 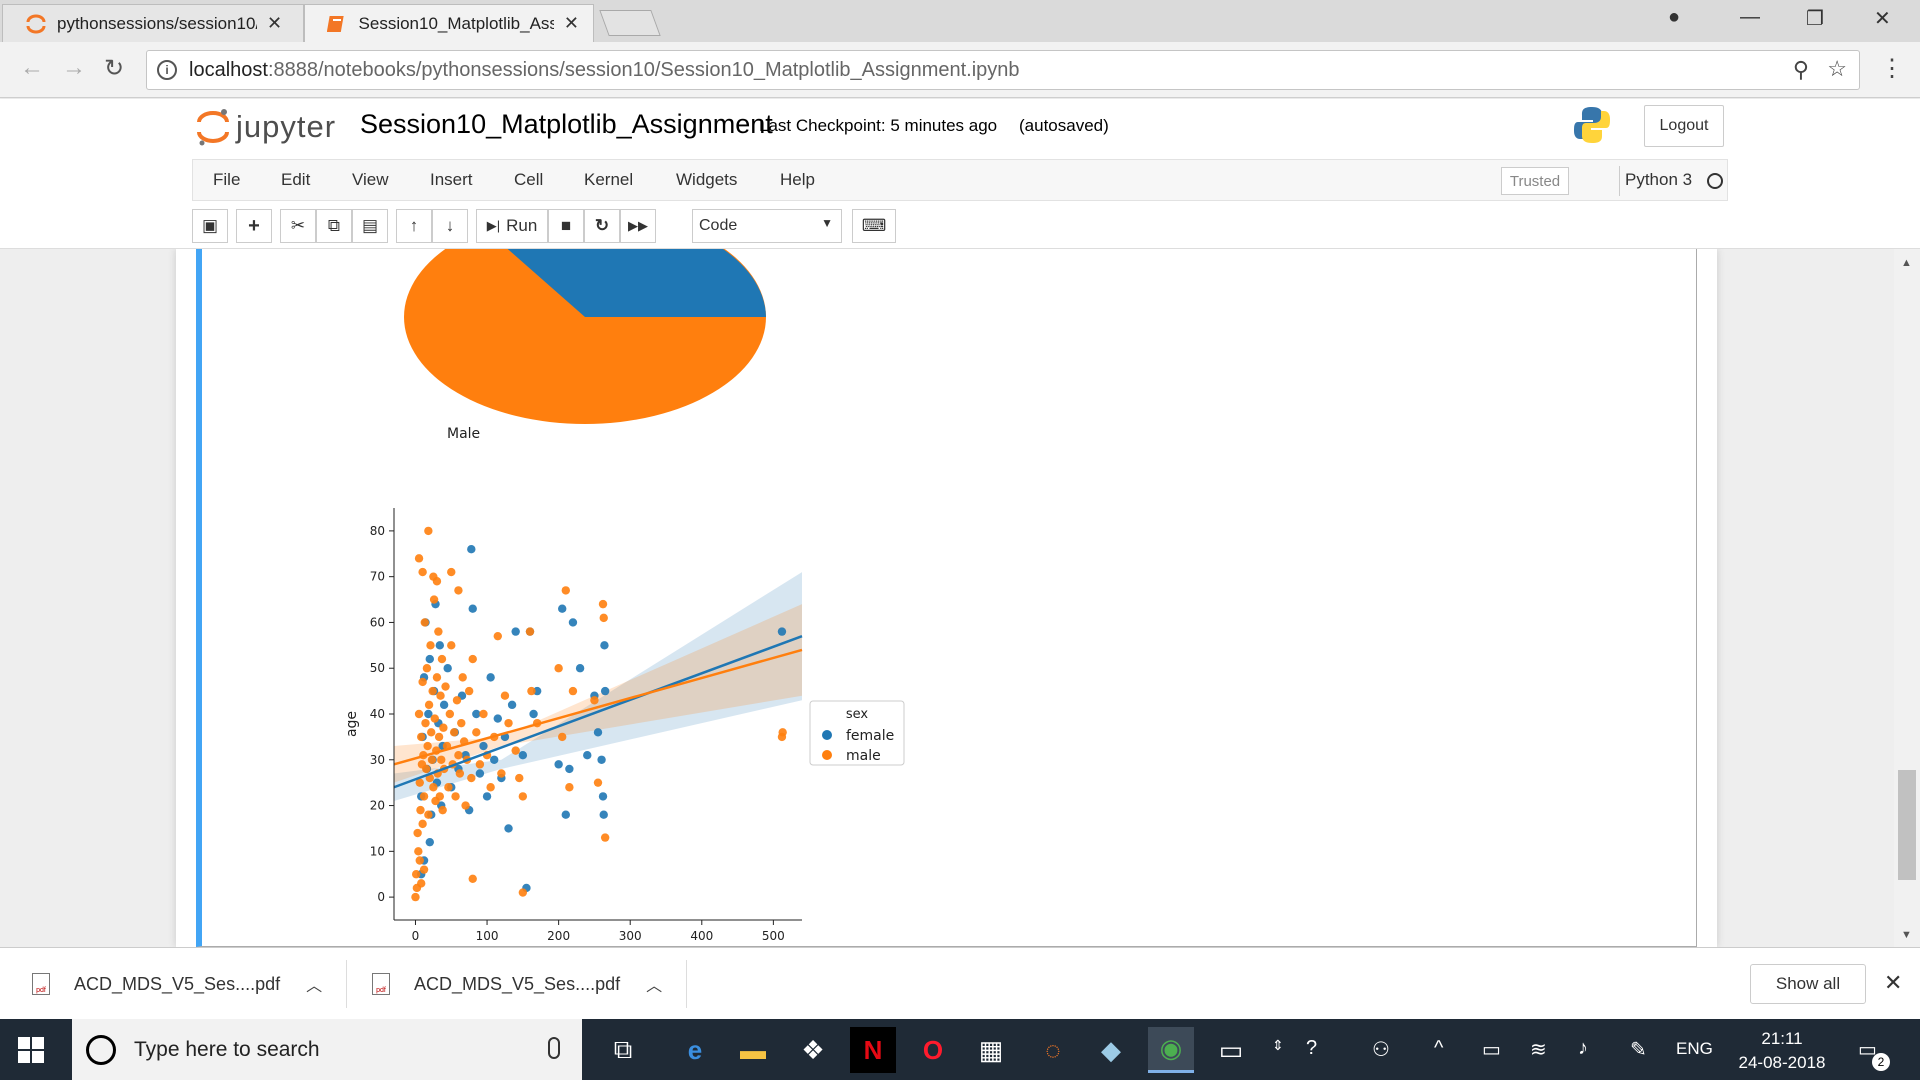 What do you see at coordinates (1837, 68) in the screenshot?
I see `bookmark-star-icon: ☆` at bounding box center [1837, 68].